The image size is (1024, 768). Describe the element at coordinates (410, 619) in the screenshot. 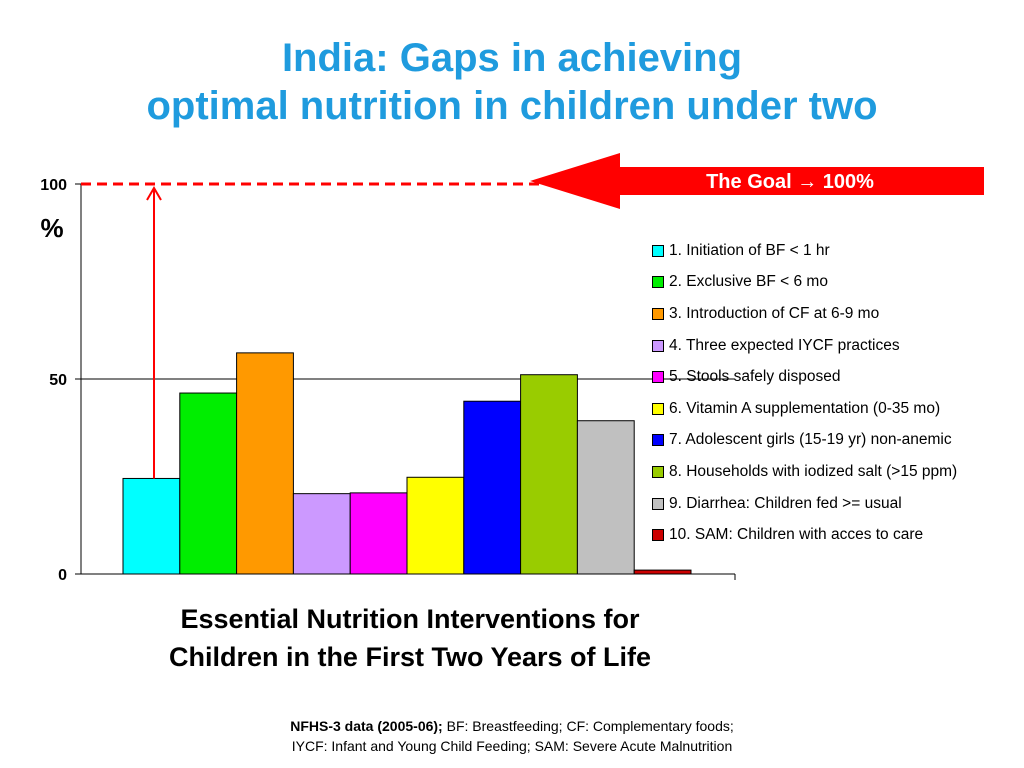

I see `x-axis-label-line1: Essential Nutrition Interventions for` at that location.